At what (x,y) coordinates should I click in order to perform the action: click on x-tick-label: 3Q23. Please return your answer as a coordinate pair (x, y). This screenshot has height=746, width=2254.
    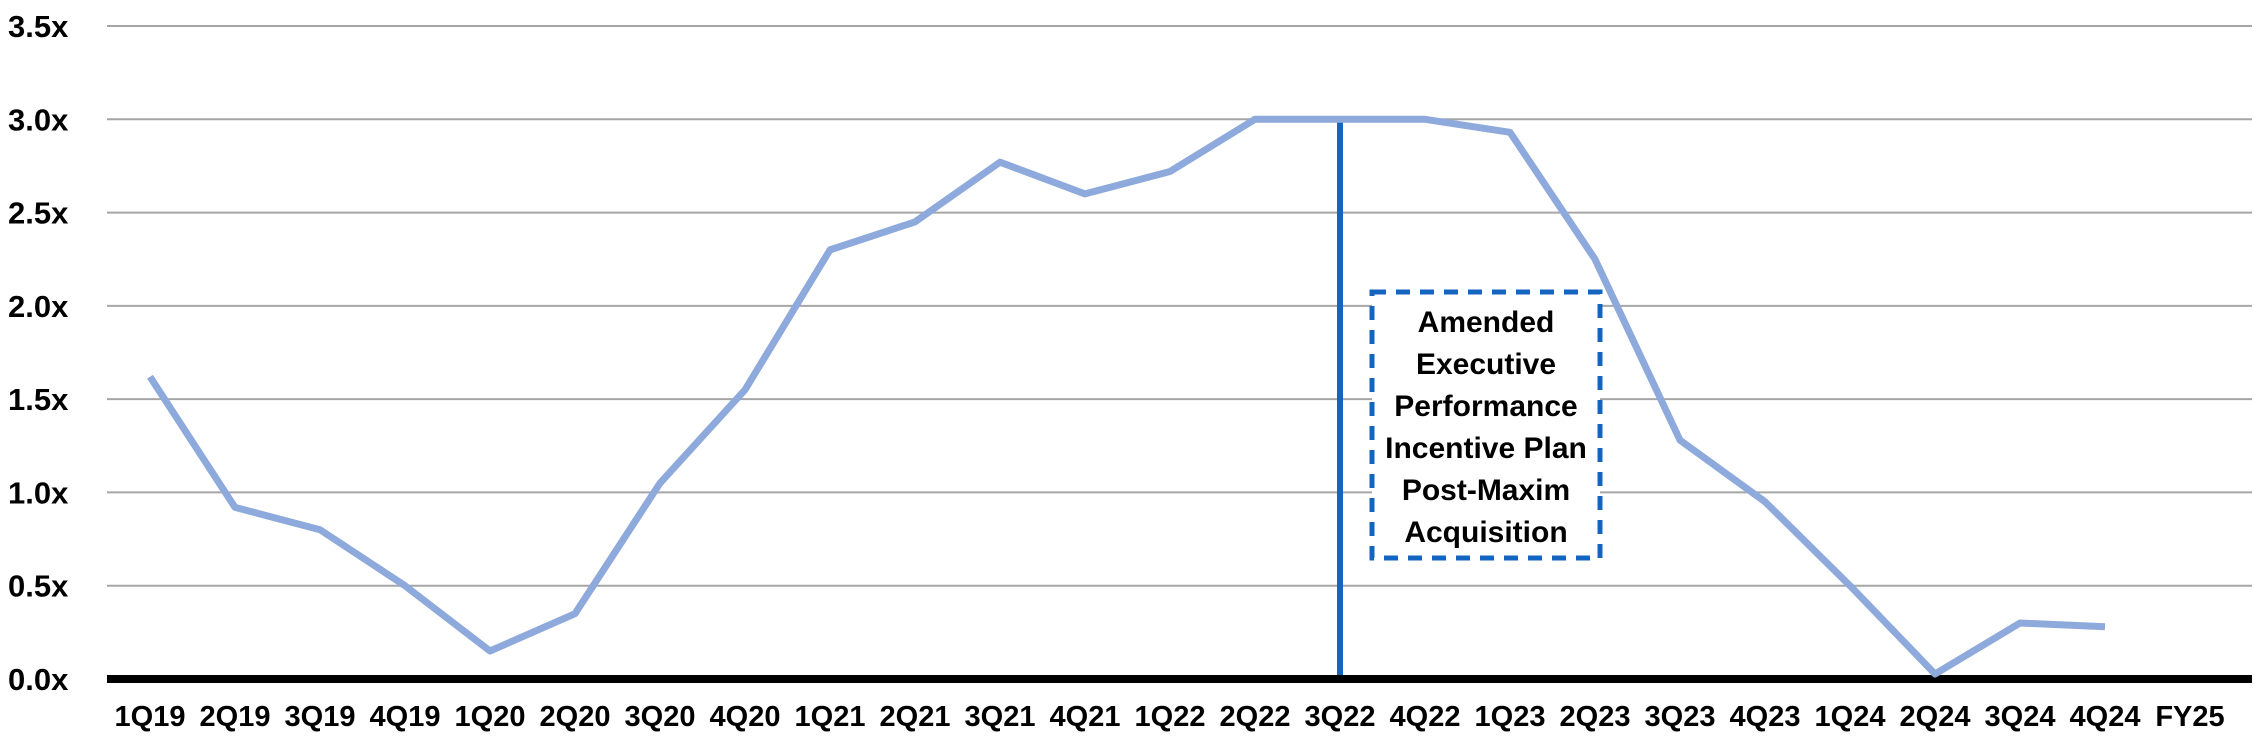
    Looking at the image, I should click on (1680, 717).